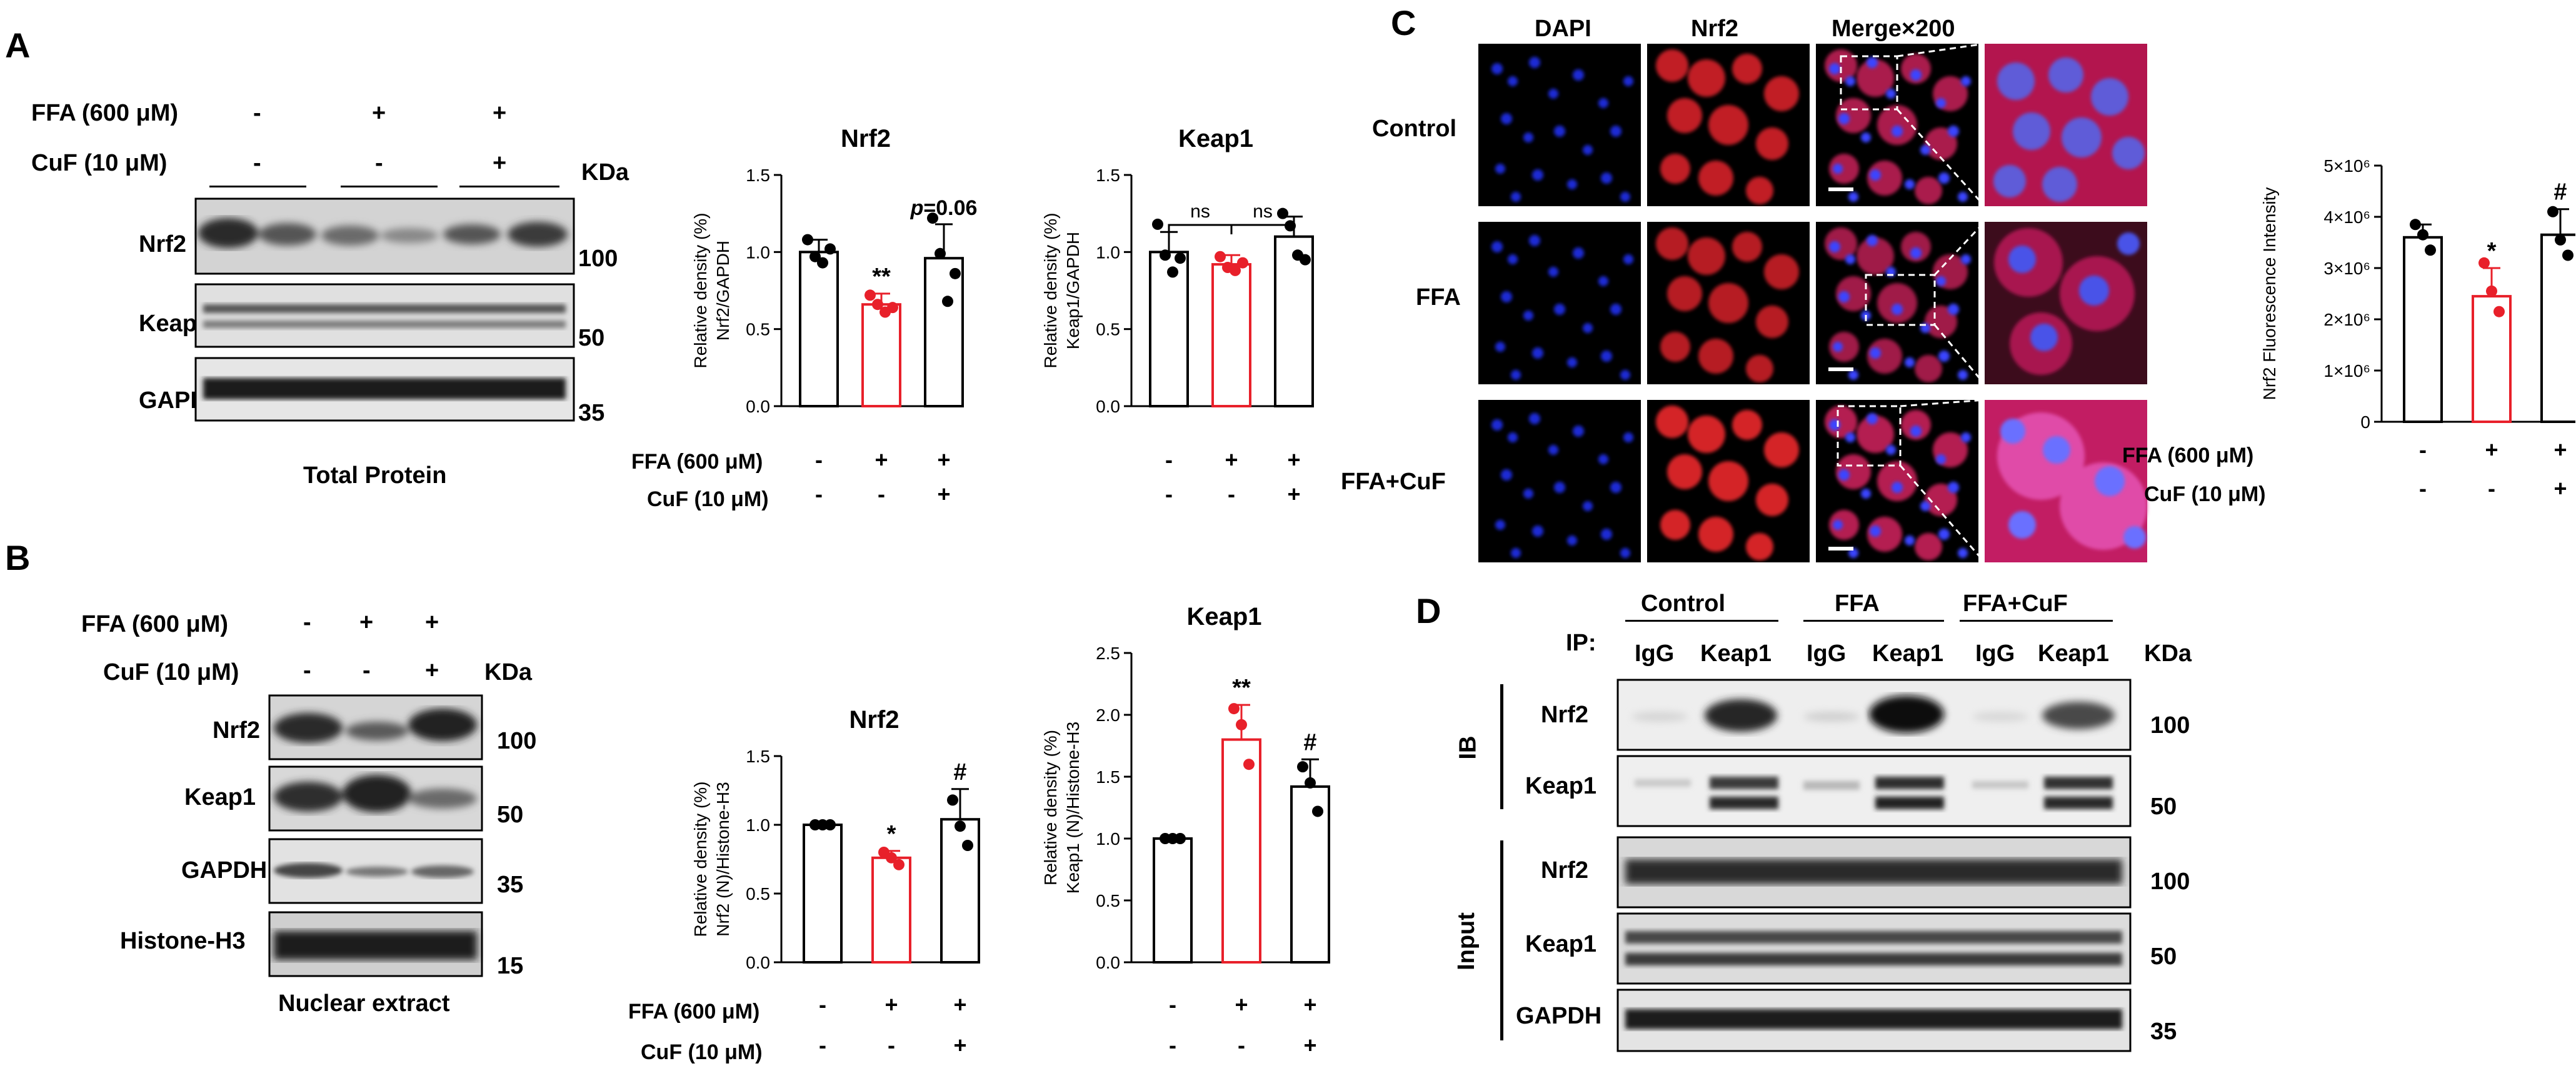 The width and height of the screenshot is (2576, 1086). What do you see at coordinates (598, 259) in the screenshot?
I see `a-marker-100: 100` at bounding box center [598, 259].